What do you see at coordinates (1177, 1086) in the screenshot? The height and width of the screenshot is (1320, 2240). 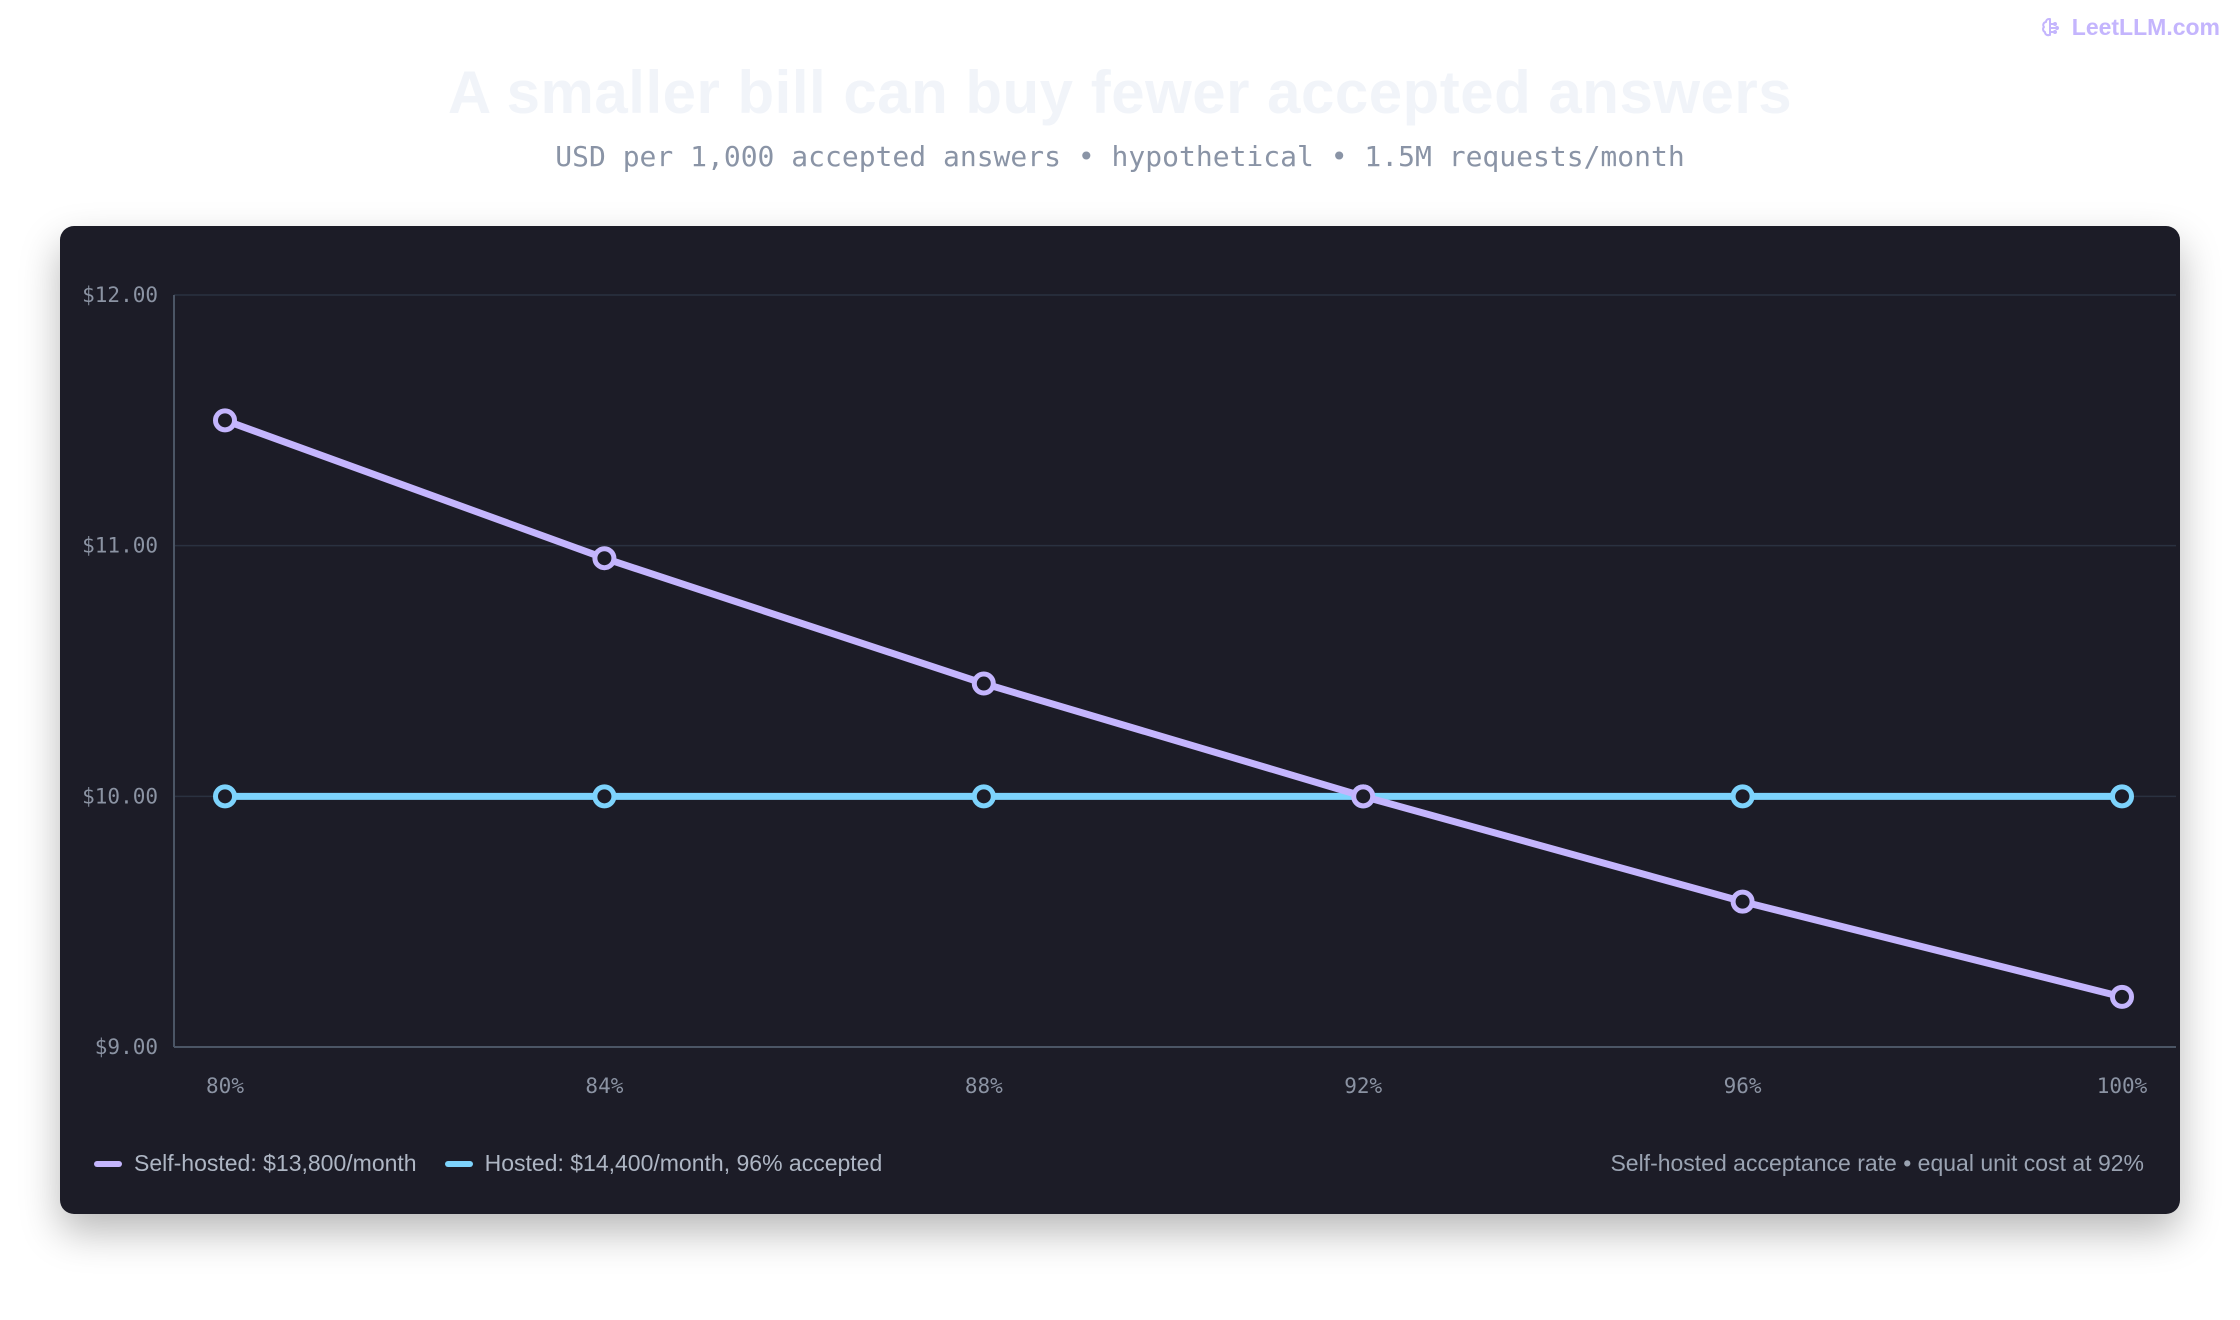 I see `x-tick-labels: 80% 84% 88% 92% 96% 100%` at bounding box center [1177, 1086].